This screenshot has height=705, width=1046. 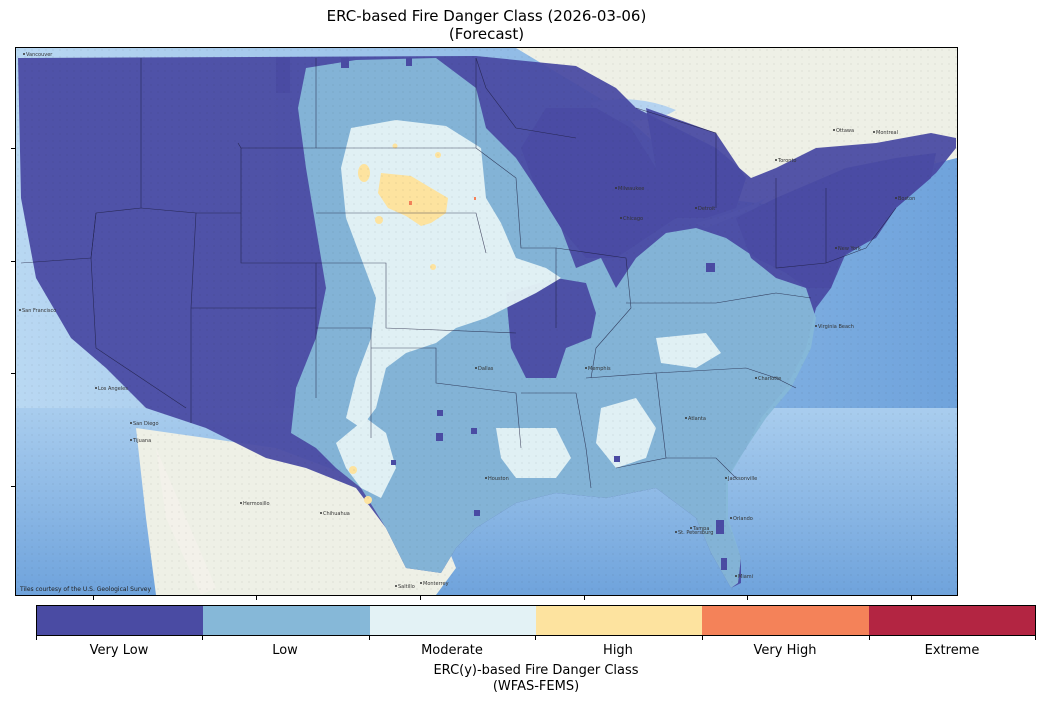 I want to click on city-label: Atlanta, so click(x=697, y=419).